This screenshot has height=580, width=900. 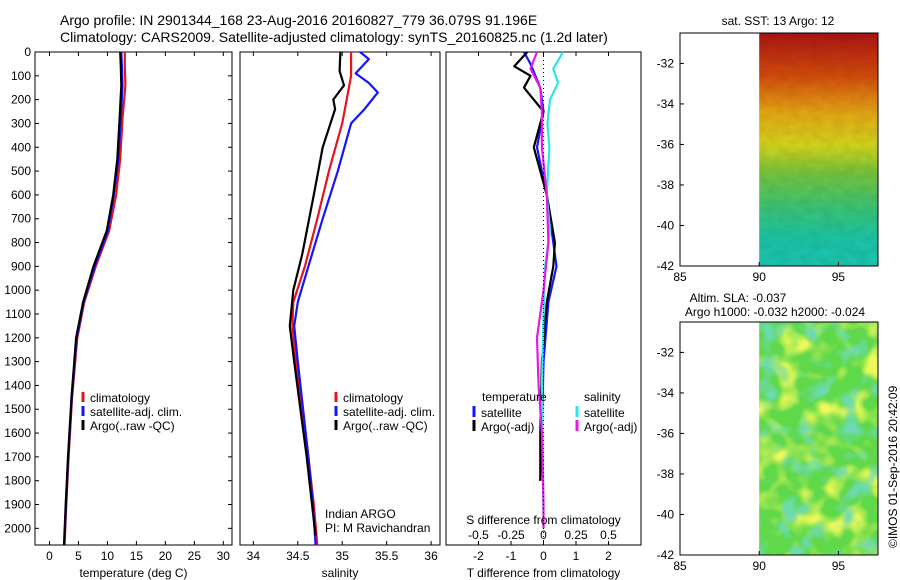 I want to click on y-tick-label-900: 900, so click(x=21, y=266).